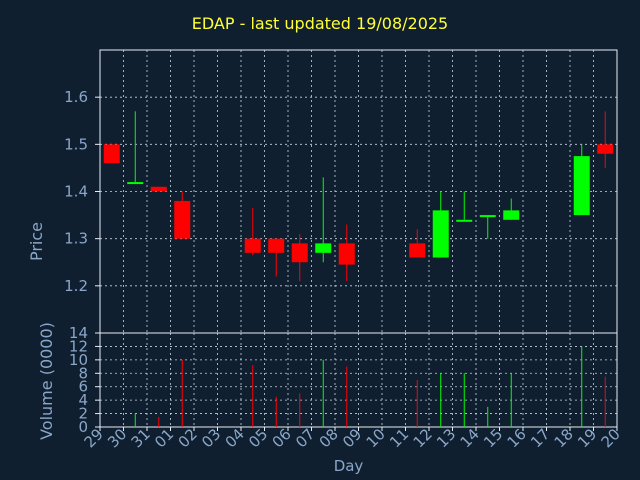  I want to click on volume-axis-label: Volume (0000), so click(46, 381).